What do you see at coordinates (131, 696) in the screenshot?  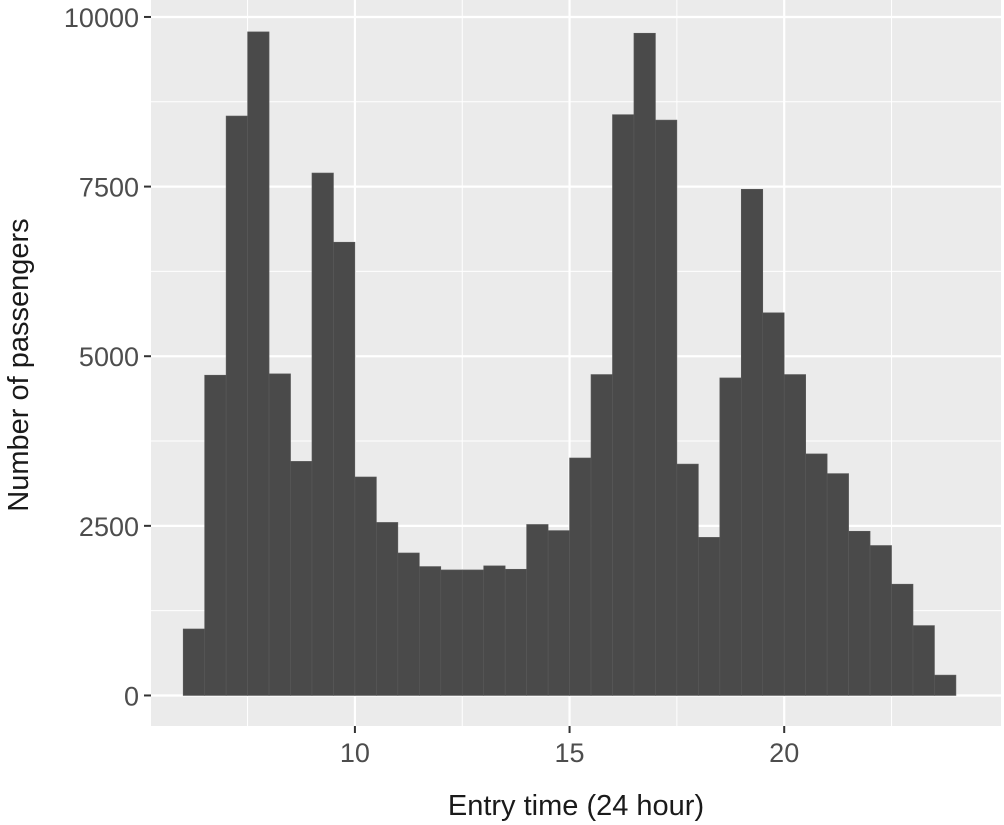 I see `y-tick-label: 0` at bounding box center [131, 696].